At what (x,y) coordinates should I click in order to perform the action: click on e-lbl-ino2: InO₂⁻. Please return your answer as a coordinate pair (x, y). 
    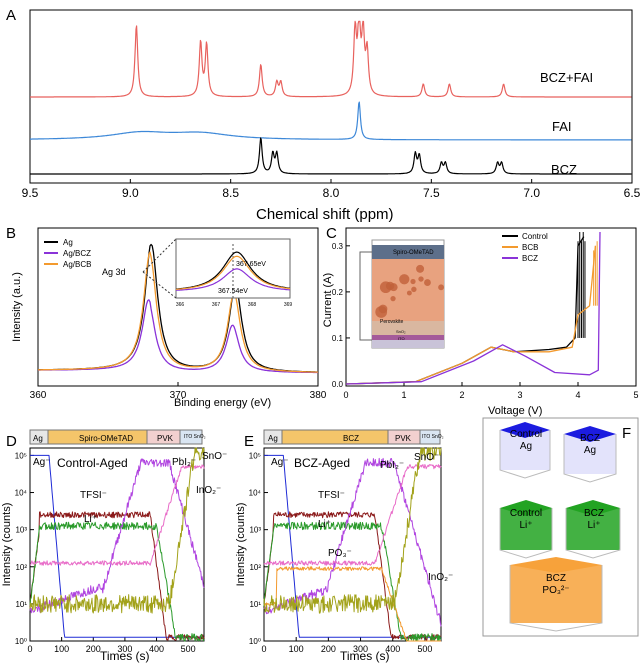
    Looking at the image, I should click on (440, 577).